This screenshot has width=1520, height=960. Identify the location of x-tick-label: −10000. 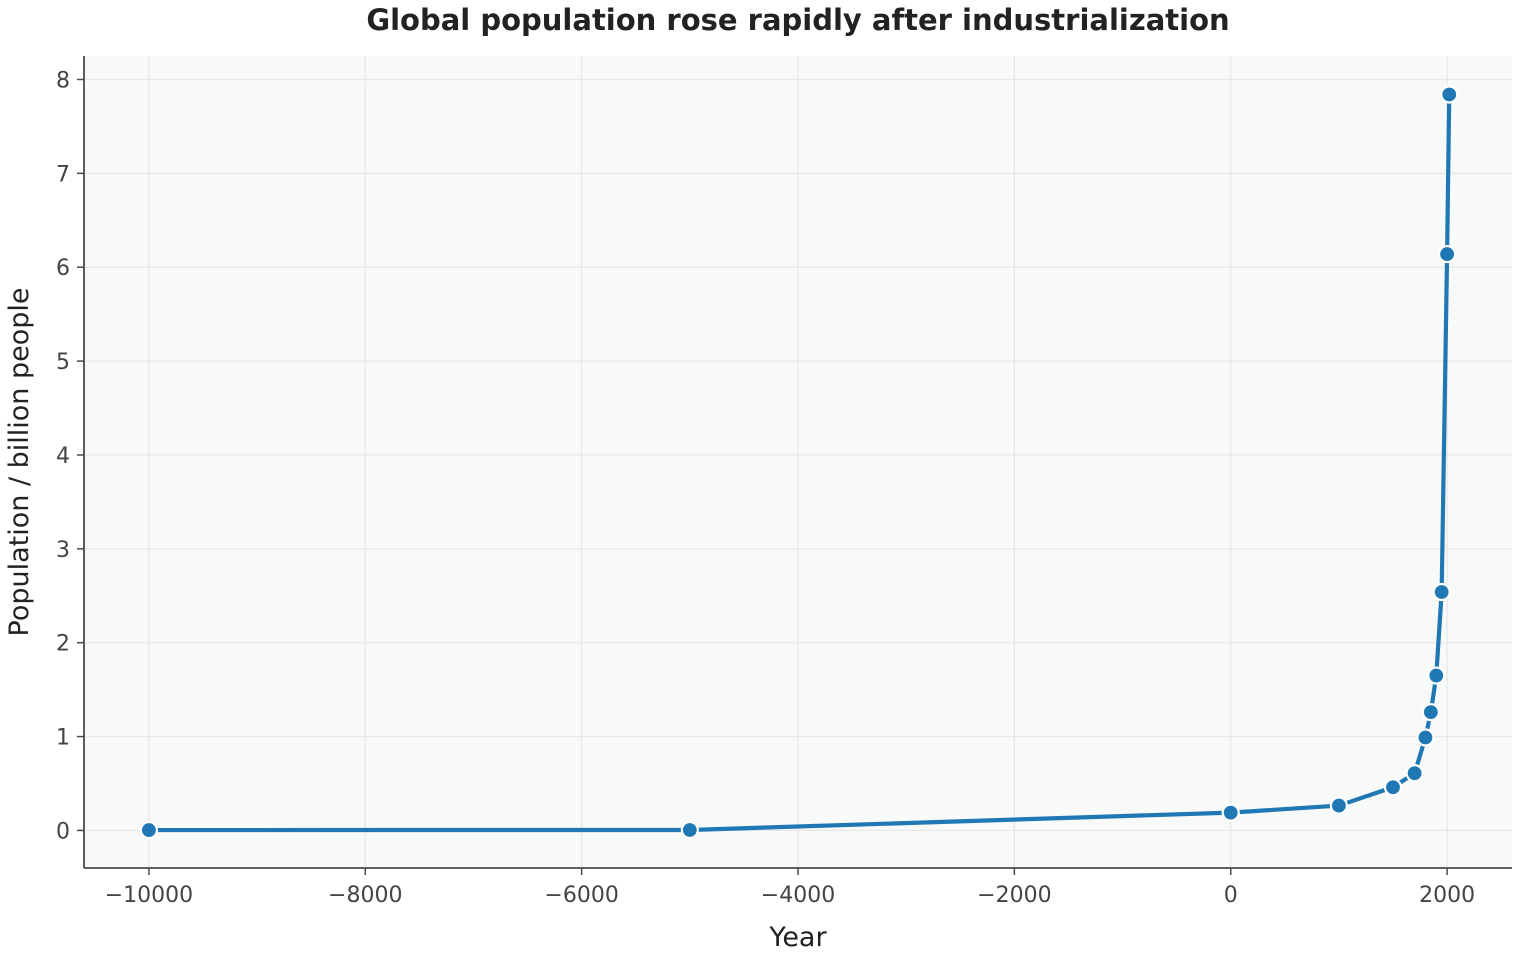
(149, 895).